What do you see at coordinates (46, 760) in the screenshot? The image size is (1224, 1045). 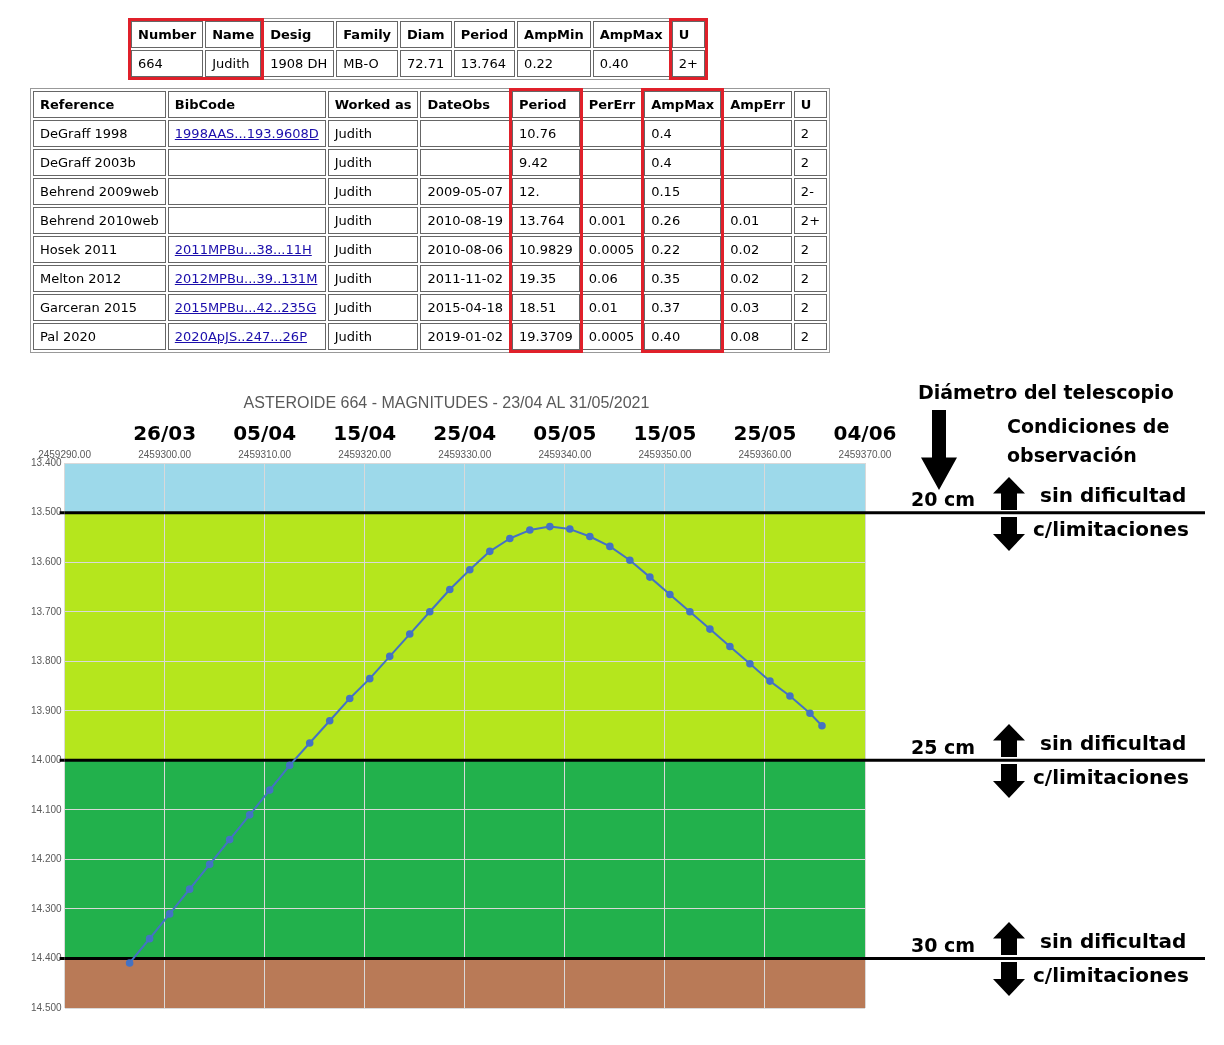 I see `y-tick-label: 14.000` at bounding box center [46, 760].